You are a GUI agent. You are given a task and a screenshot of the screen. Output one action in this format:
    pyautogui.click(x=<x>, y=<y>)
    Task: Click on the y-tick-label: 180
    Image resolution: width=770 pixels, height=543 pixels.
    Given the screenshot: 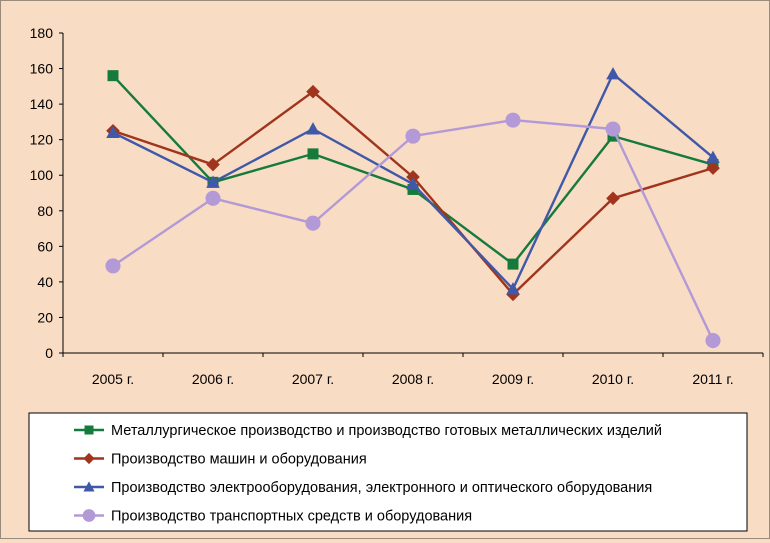 What is the action you would take?
    pyautogui.click(x=42, y=33)
    